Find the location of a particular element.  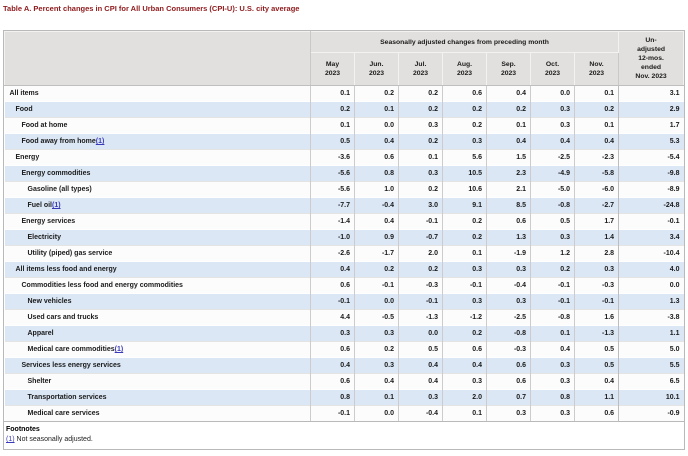

row-label: Services less energy services is located at coordinates (71, 365).